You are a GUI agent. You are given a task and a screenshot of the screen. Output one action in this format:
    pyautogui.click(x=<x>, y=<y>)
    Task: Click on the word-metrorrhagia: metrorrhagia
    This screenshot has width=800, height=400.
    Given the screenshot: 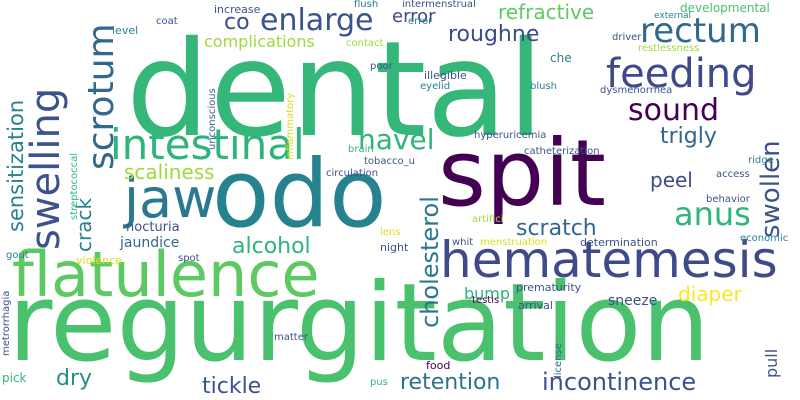 What is the action you would take?
    pyautogui.click(x=6, y=323)
    